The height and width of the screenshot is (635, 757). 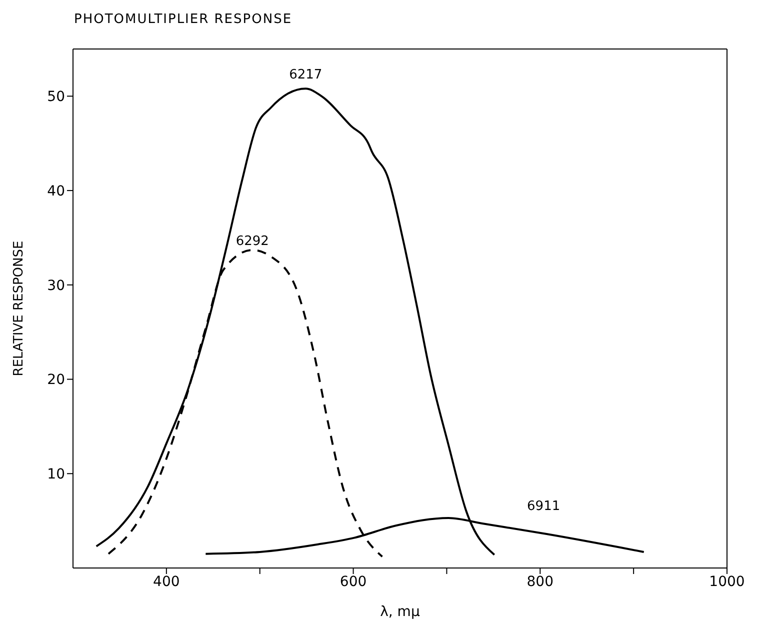 What do you see at coordinates (19, 308) in the screenshot?
I see `y-axis-title: RELATIVE RESPONSE` at bounding box center [19, 308].